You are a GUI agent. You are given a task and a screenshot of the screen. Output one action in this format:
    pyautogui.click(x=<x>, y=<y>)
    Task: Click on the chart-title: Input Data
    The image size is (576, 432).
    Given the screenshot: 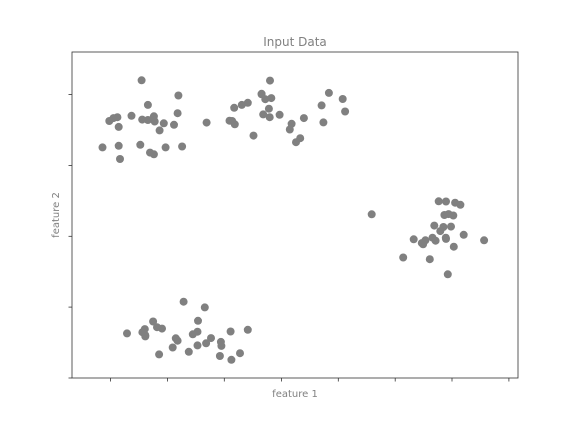 What is the action you would take?
    pyautogui.click(x=295, y=42)
    